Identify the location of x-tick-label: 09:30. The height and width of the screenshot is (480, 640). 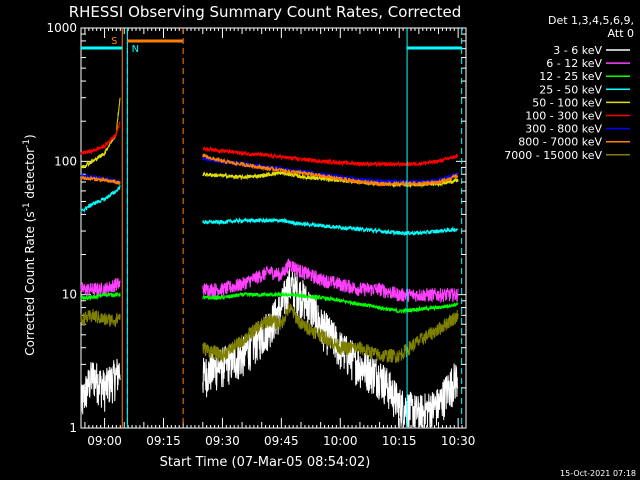
(222, 441).